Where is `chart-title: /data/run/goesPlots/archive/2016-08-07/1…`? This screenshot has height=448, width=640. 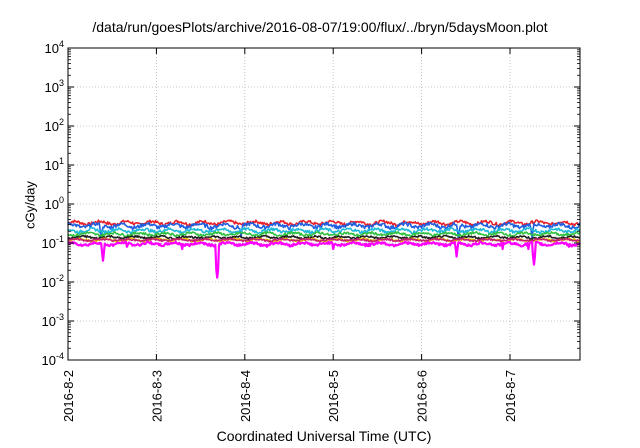 chart-title: /data/run/goesPlots/archive/2016-08-07/1… is located at coordinates (320, 27).